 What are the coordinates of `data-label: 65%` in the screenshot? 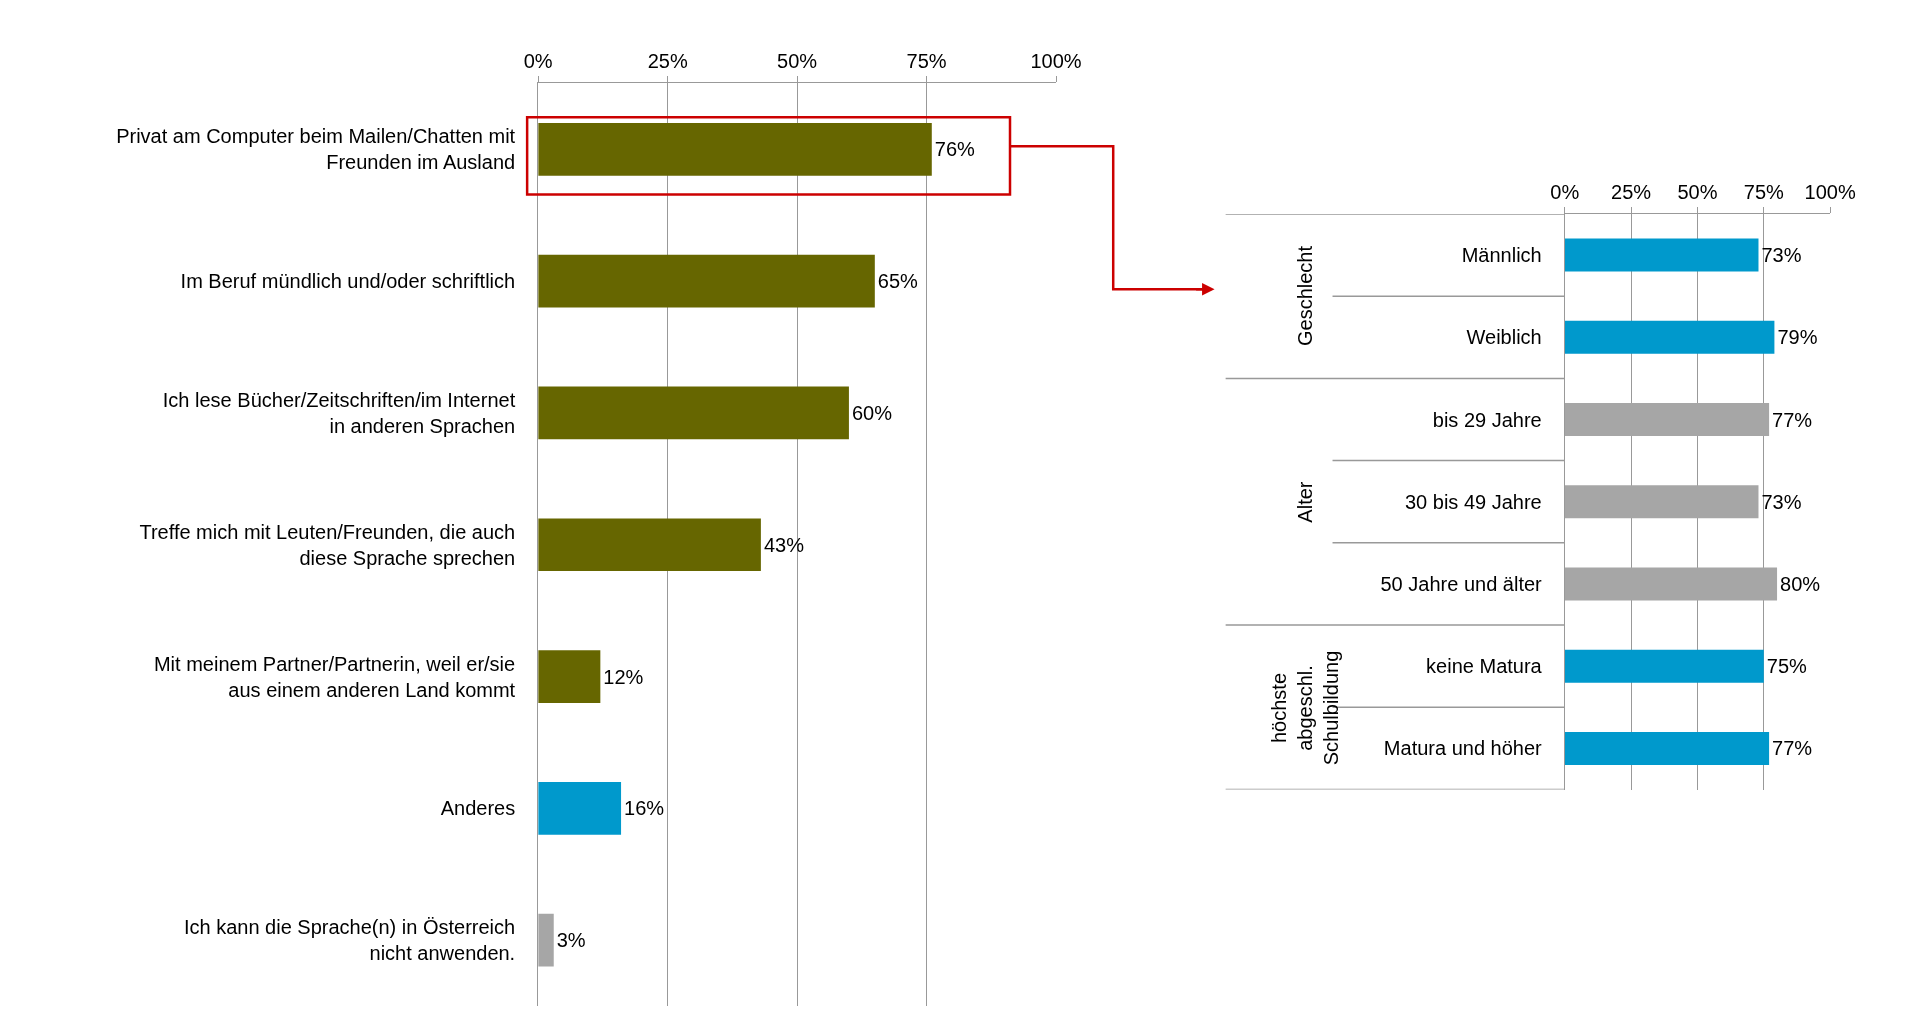 It's located at (898, 281).